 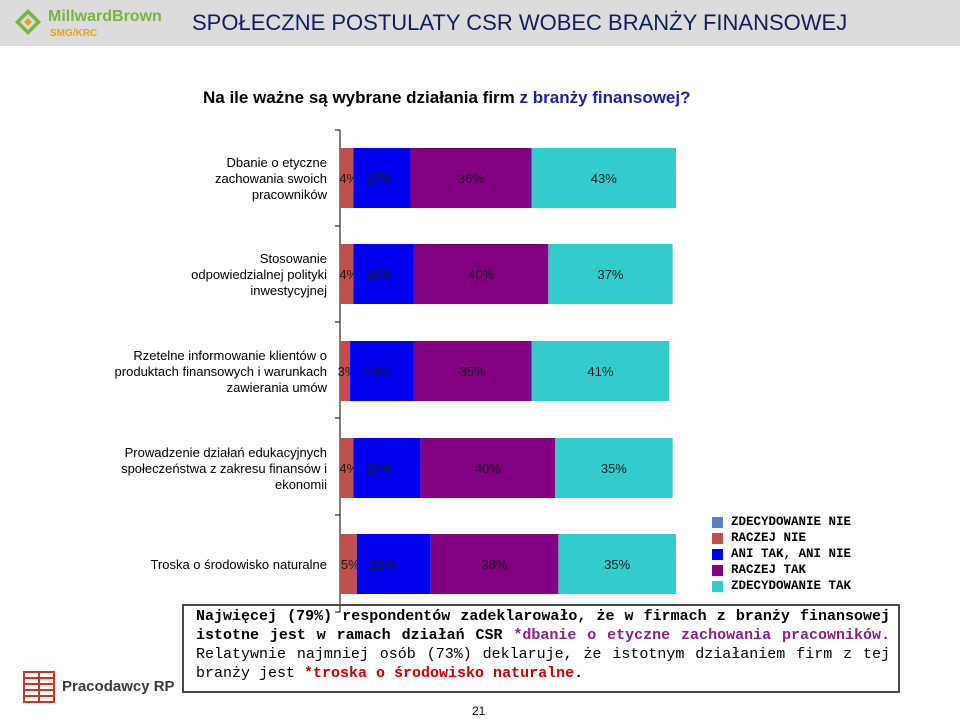 What do you see at coordinates (791, 586) in the screenshot?
I see `legend-label: ZDECYDOWANIE TAK` at bounding box center [791, 586].